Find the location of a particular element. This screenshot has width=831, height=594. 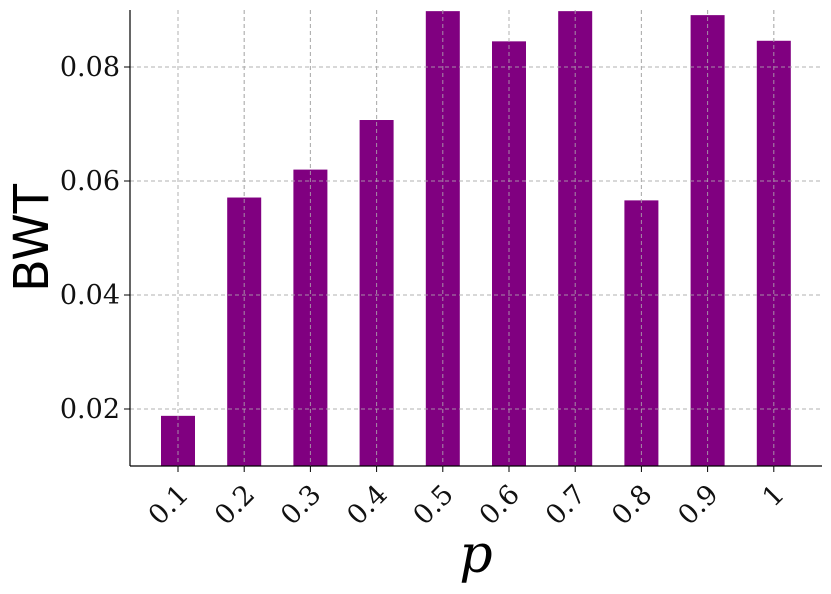

y-axis-label: BWT is located at coordinates (32, 237).